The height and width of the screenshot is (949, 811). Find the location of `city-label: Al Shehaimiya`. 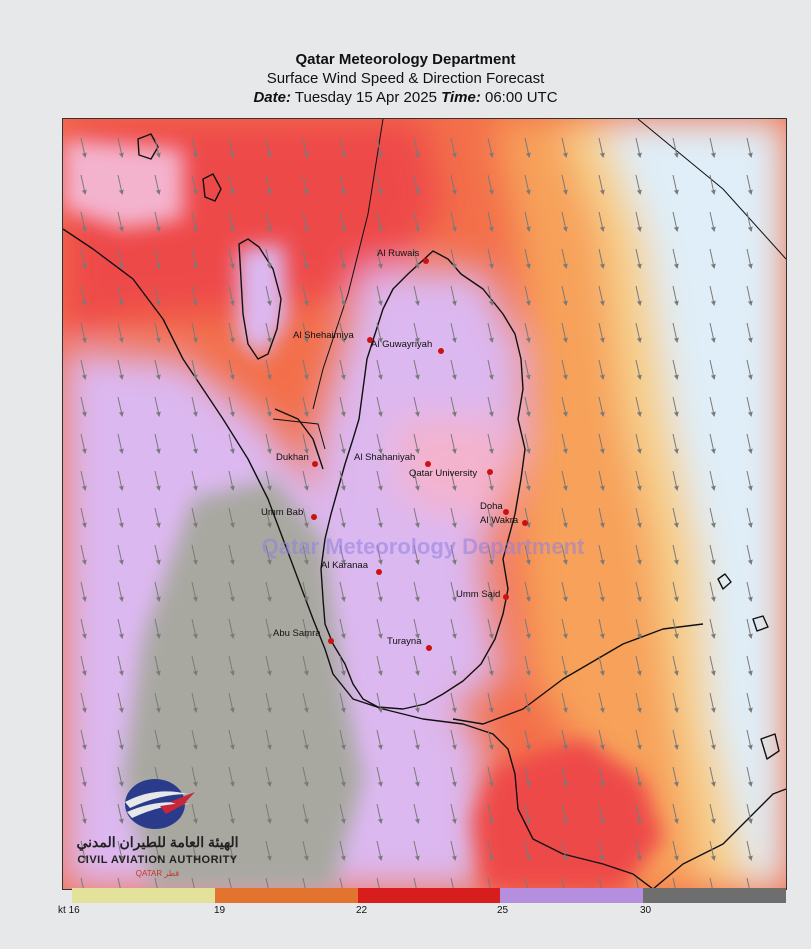

city-label: Al Shehaimiya is located at coordinates (323, 335).